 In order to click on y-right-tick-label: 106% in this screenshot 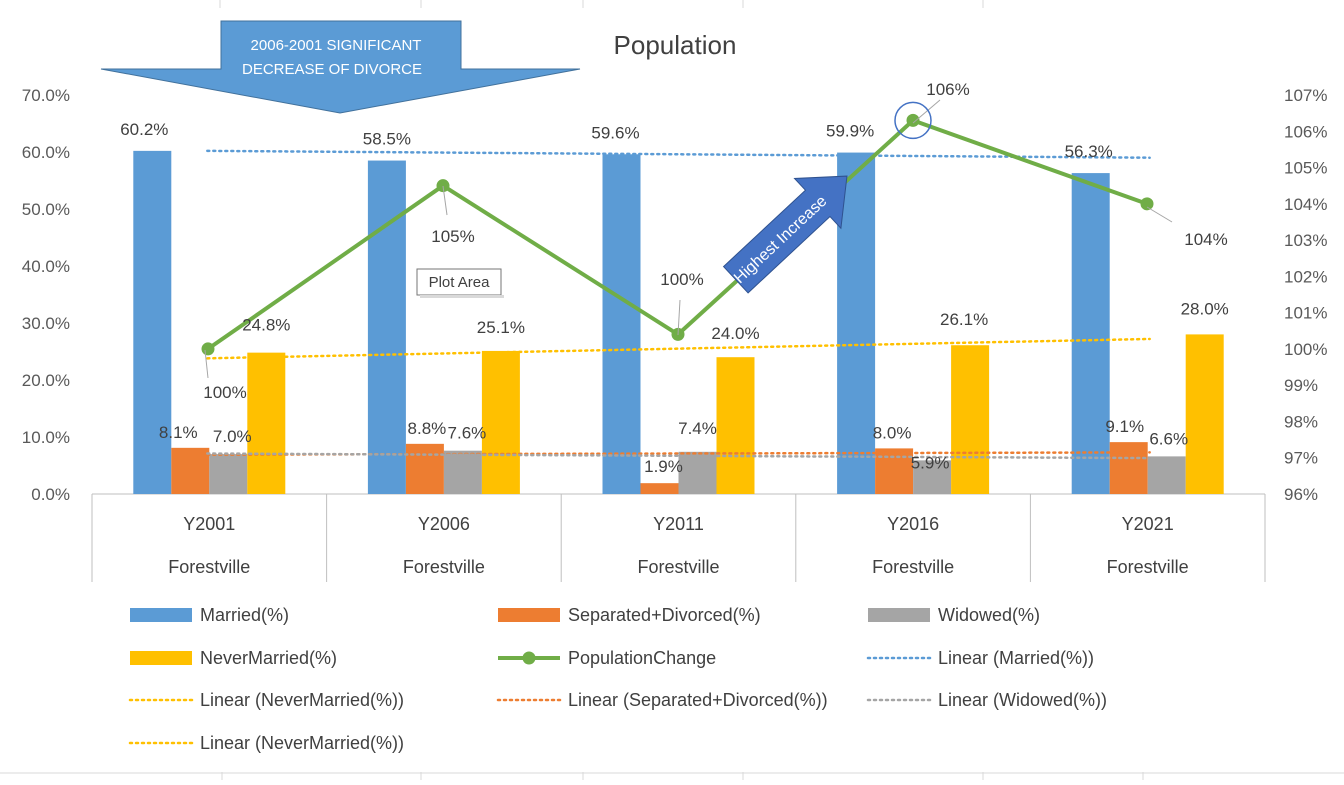, I will do `click(1305, 131)`.